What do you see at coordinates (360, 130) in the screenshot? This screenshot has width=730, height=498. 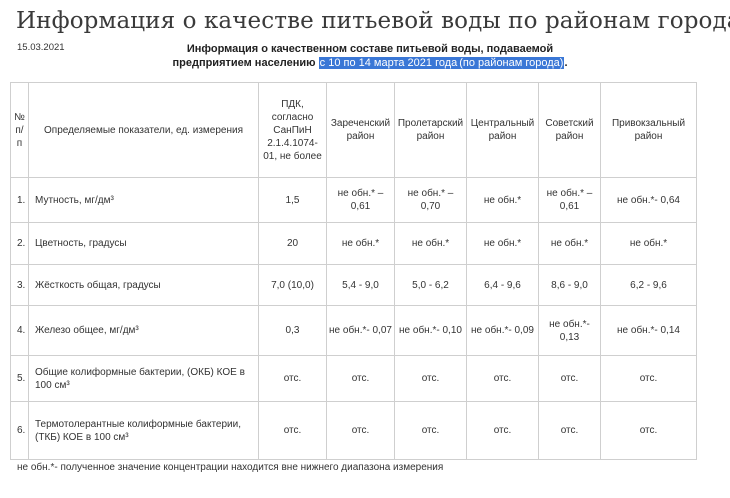 I see `header-zarechensky: Зареченский район` at bounding box center [360, 130].